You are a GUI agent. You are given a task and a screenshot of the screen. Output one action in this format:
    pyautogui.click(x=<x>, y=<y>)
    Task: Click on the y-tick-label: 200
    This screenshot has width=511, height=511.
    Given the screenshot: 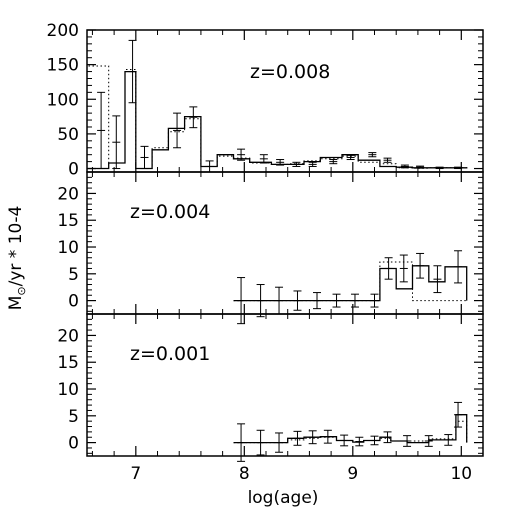 What is the action you would take?
    pyautogui.click(x=63, y=31)
    